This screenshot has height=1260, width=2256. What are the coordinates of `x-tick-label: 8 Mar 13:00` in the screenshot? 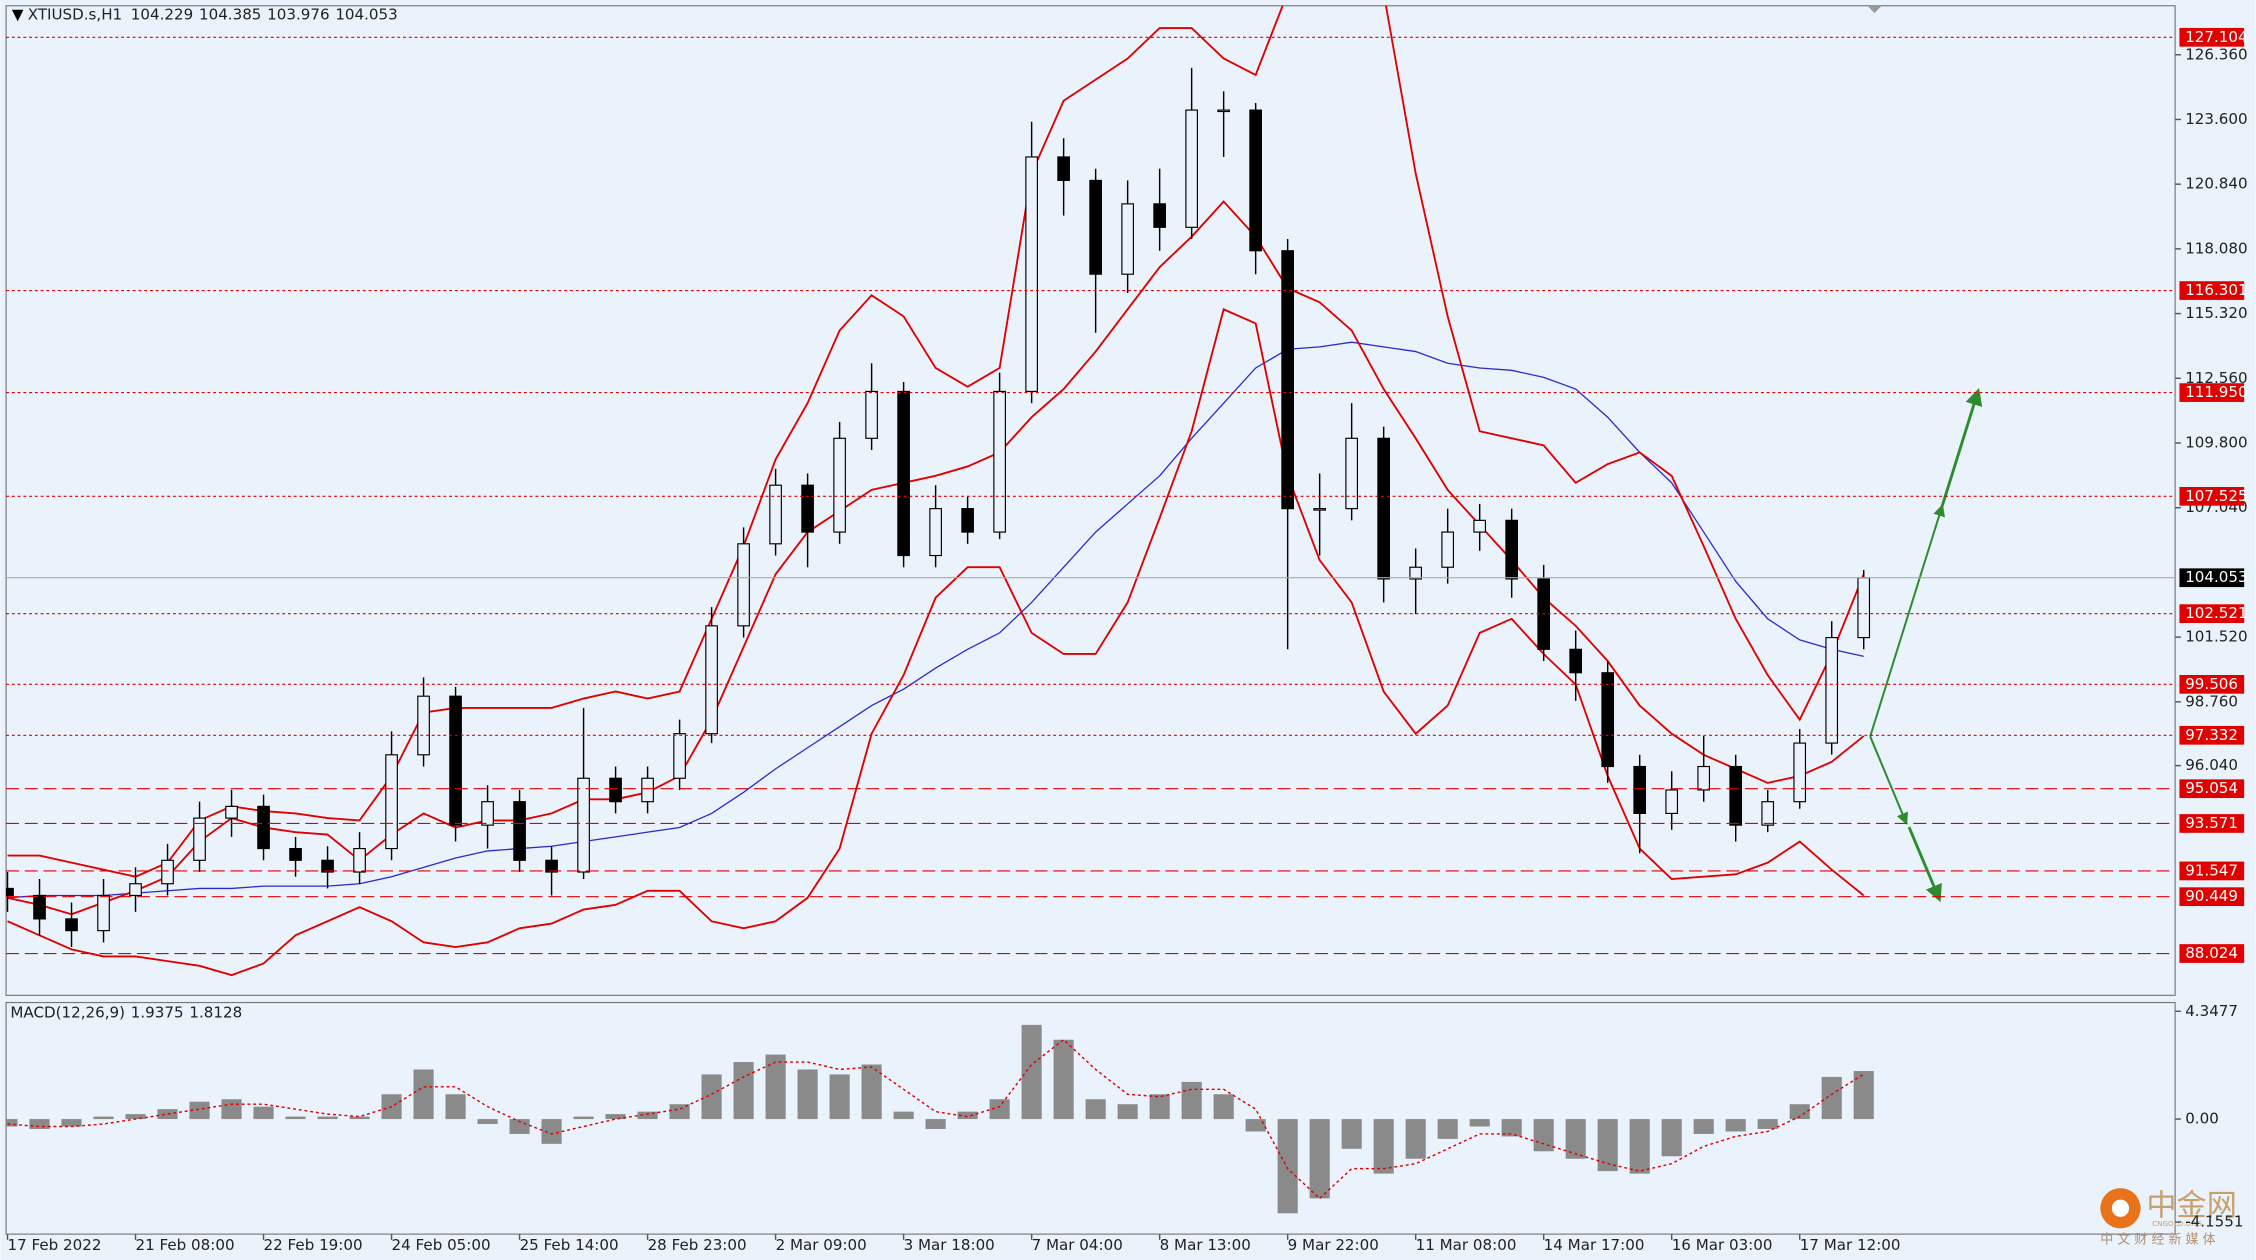 It's located at (1205, 1245).